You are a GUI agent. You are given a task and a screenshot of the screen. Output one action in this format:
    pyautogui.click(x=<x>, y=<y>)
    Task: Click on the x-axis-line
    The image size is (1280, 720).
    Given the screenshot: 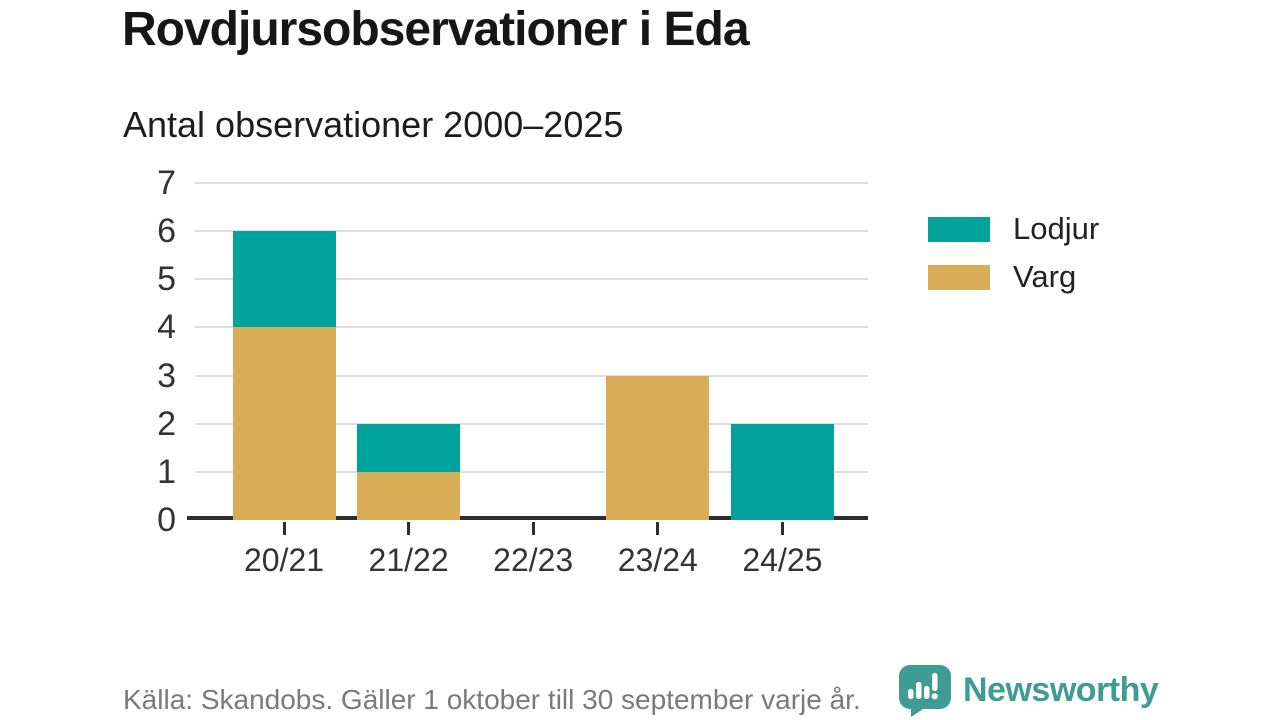 What is the action you would take?
    pyautogui.click(x=527, y=518)
    